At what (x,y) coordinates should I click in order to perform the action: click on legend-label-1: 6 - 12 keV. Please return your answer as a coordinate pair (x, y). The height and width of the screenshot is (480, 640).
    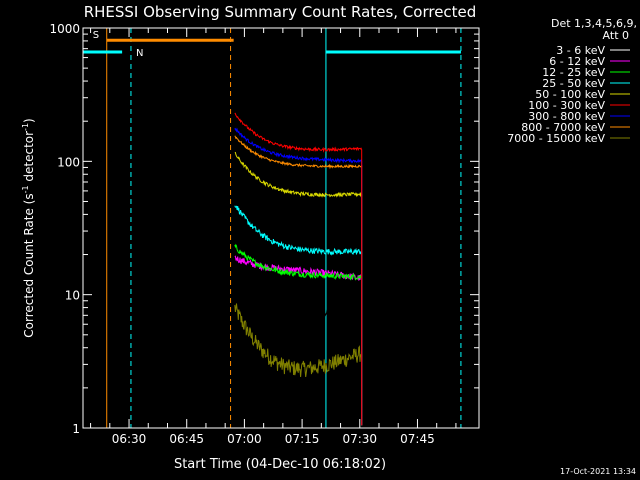
    Looking at the image, I should click on (577, 61).